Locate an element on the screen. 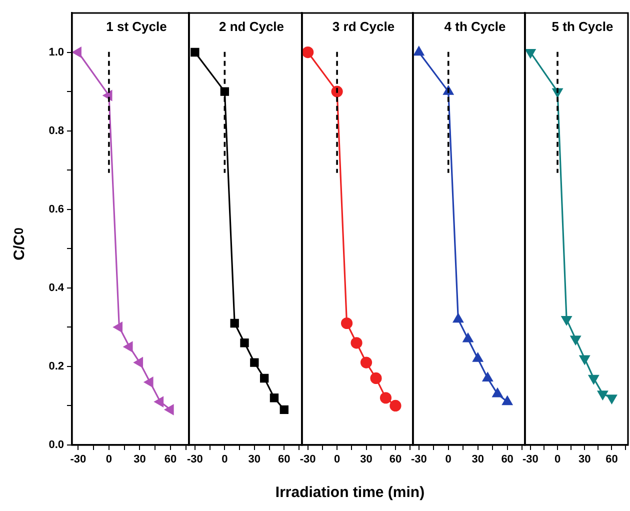 This screenshot has width=630, height=511. y-tick-label: 1.0 is located at coordinates (56, 52).